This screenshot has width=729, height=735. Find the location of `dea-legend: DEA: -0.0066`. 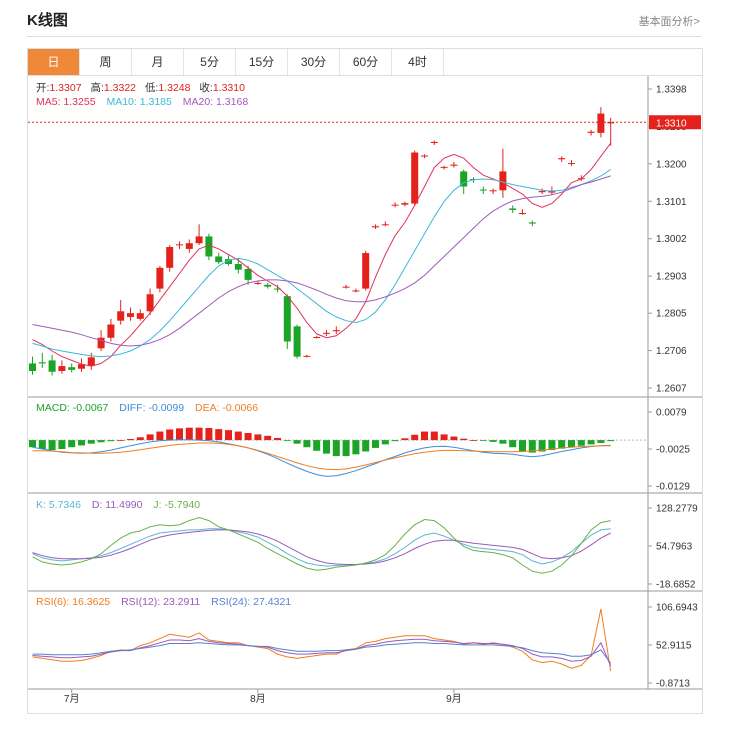

dea-legend: DEA: -0.0066 is located at coordinates (226, 408).